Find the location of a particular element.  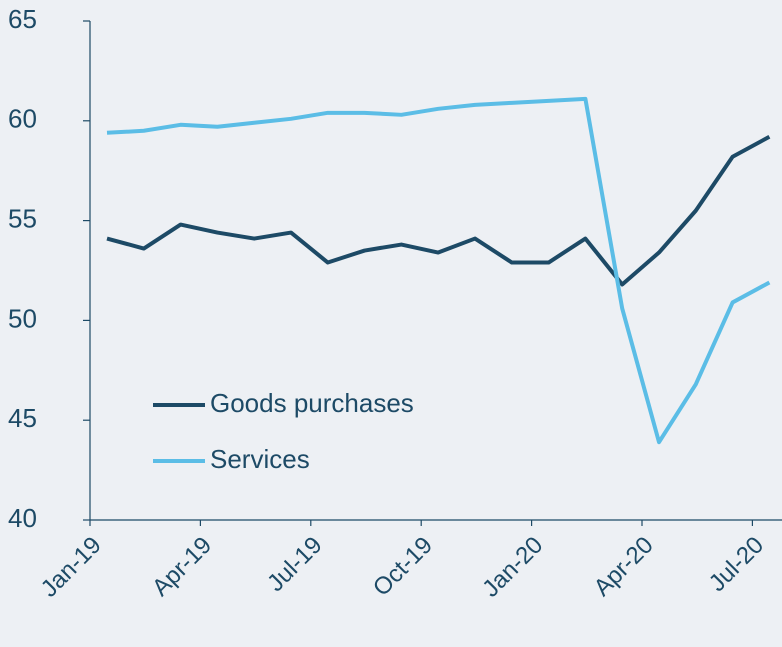

legend-label: Services is located at coordinates (260, 459).